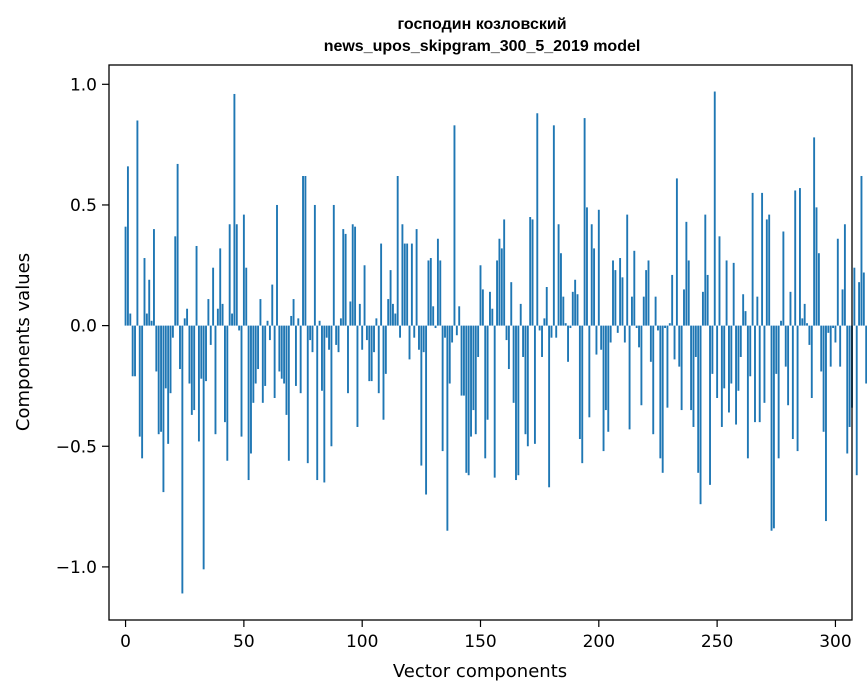 The width and height of the screenshot is (867, 696). I want to click on x-tick-label: 150, so click(480, 642).